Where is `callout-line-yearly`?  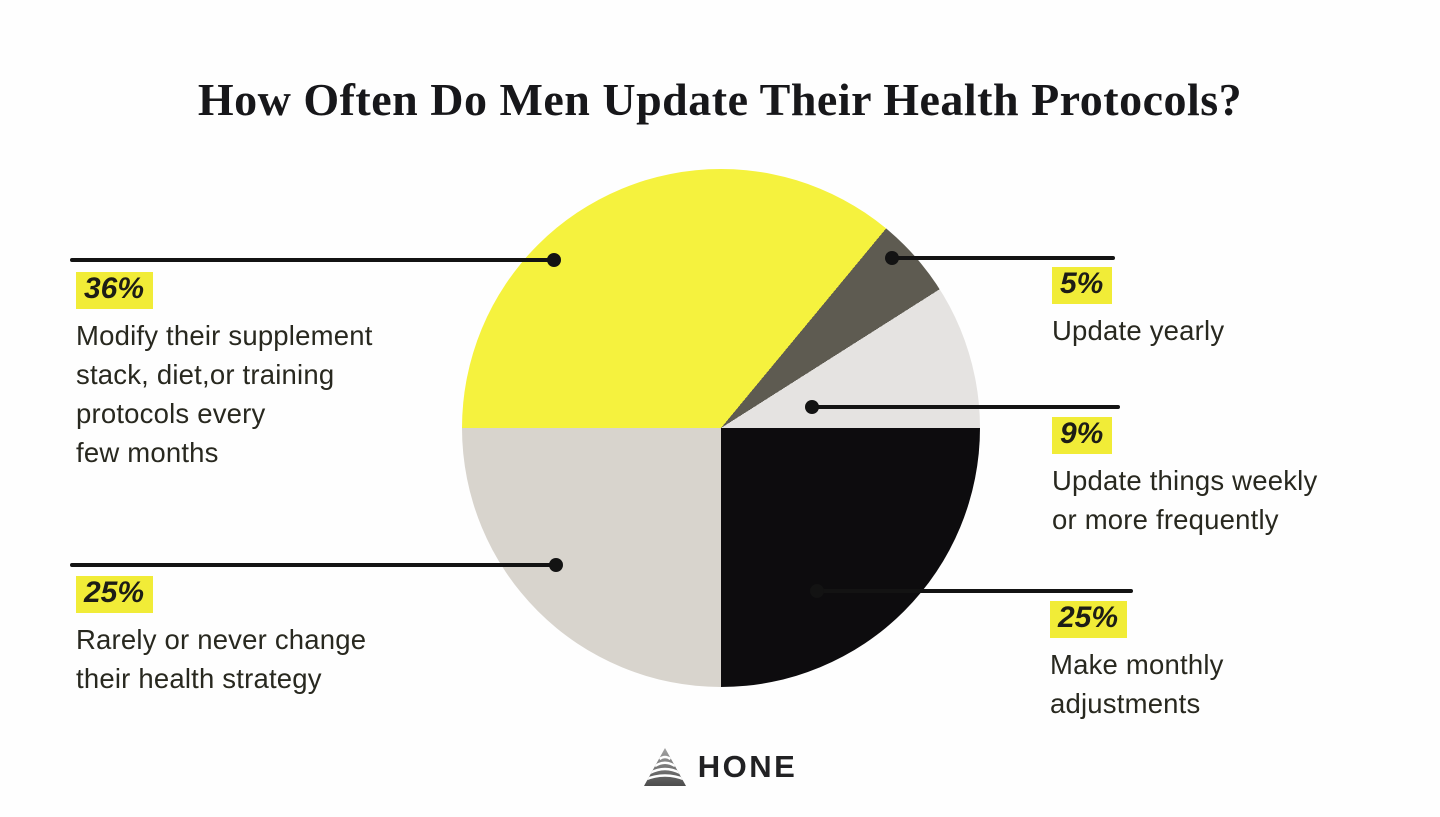 callout-line-yearly is located at coordinates (1000, 258).